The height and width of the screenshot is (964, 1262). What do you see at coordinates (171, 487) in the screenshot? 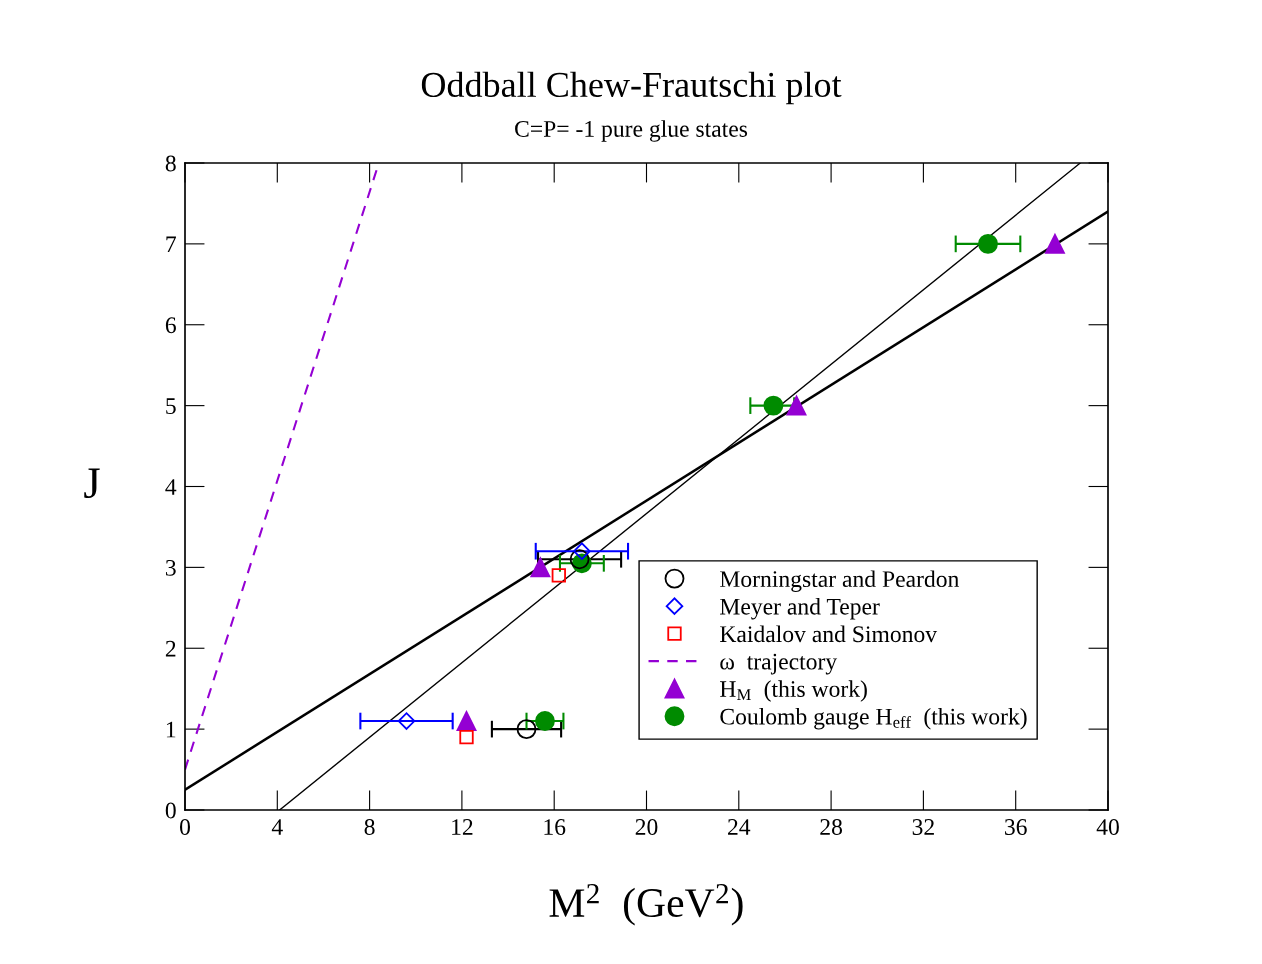
I see `y-tick-label: 4` at bounding box center [171, 487].